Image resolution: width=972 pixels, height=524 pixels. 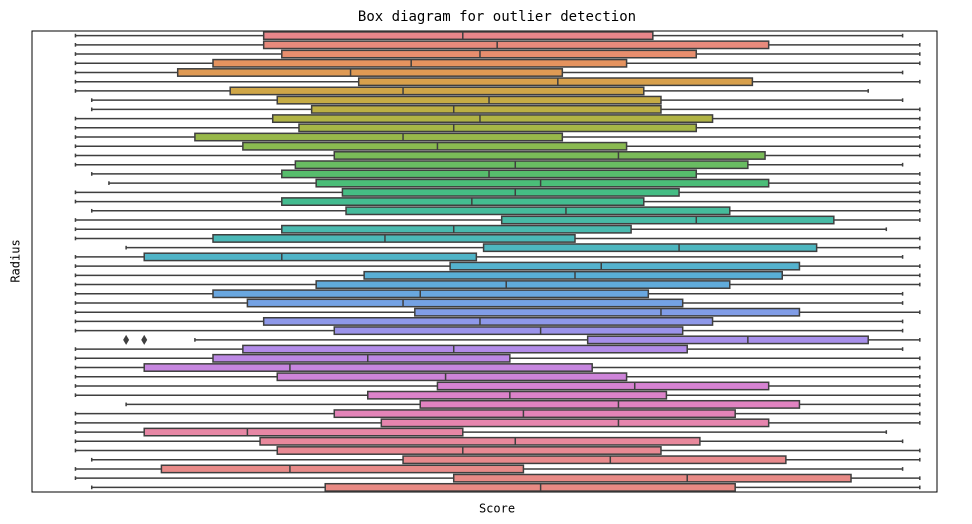 What do you see at coordinates (497, 509) in the screenshot?
I see `x-axis-label: Score` at bounding box center [497, 509].